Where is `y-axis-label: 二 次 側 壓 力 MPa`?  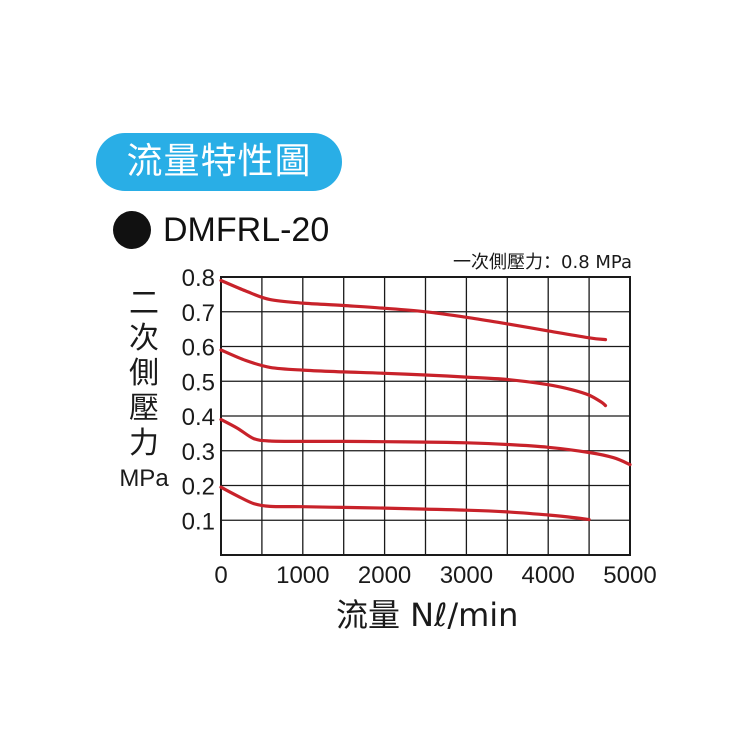 y-axis-label: 二 次 側 壓 力 MPa is located at coordinates (144, 389).